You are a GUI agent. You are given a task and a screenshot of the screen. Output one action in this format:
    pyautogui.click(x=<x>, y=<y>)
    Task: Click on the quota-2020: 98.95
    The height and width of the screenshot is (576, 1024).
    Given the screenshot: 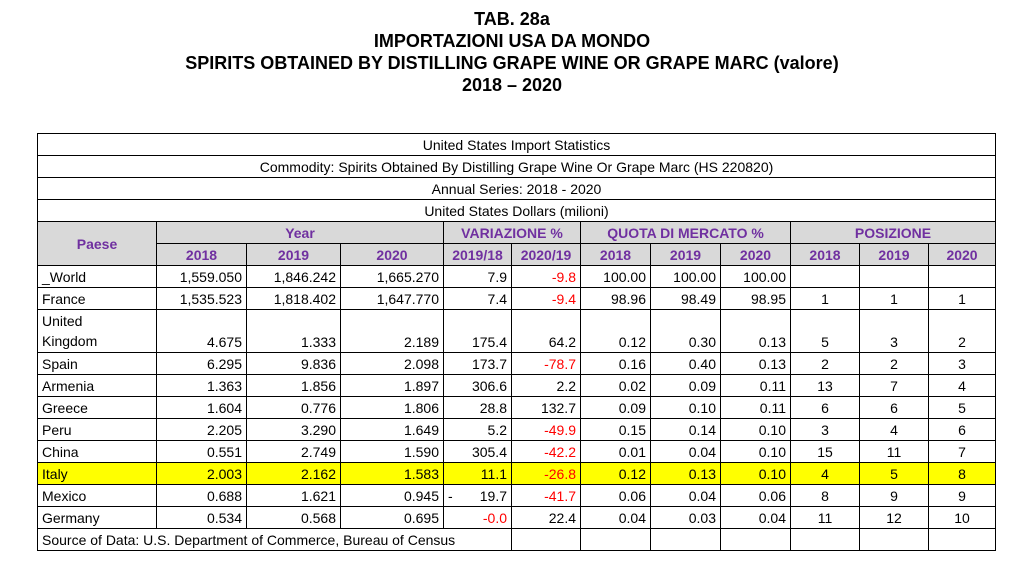 What is the action you would take?
    pyautogui.click(x=755, y=298)
    